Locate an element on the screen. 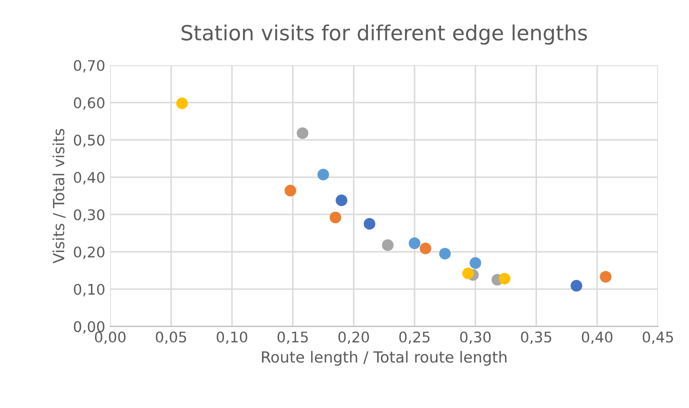  y-tick-label: 0,50 is located at coordinates (89, 141).